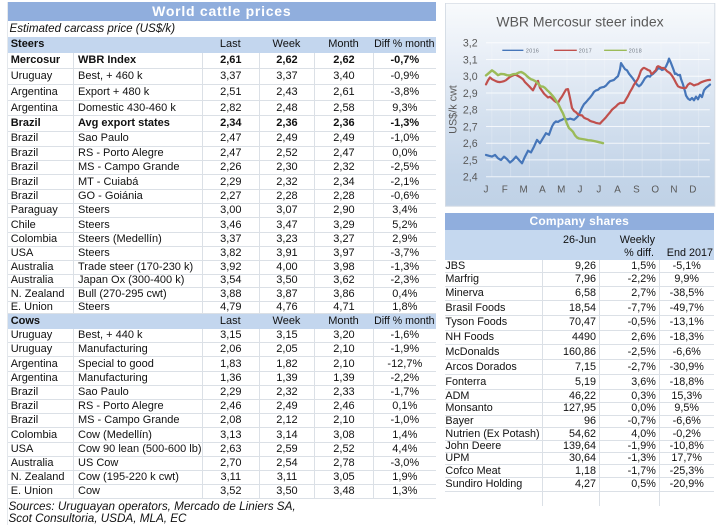 This screenshot has width=722, height=525. I want to click on svg-text: 2,6, so click(470, 144).